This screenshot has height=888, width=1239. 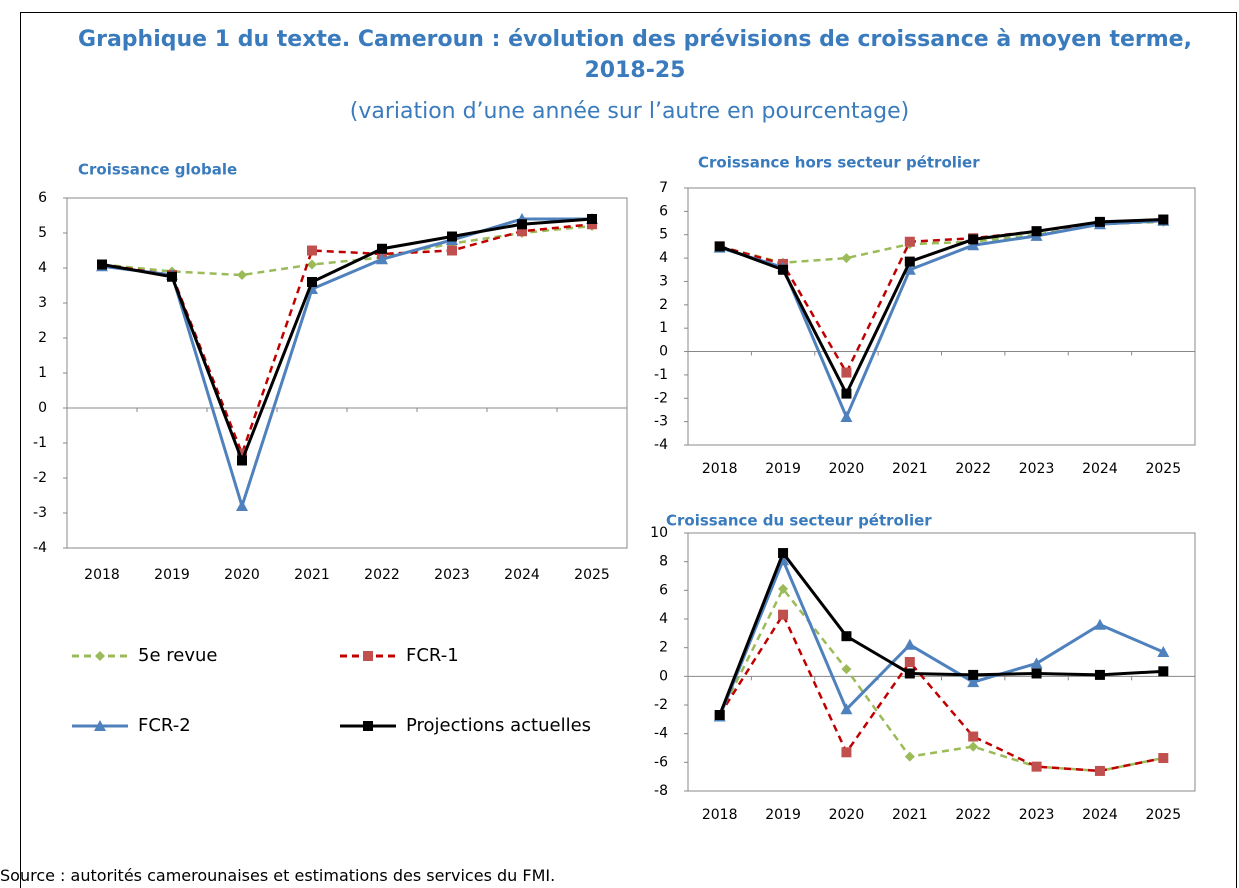 I want to click on x-tick-label: 2020, so click(x=847, y=815).